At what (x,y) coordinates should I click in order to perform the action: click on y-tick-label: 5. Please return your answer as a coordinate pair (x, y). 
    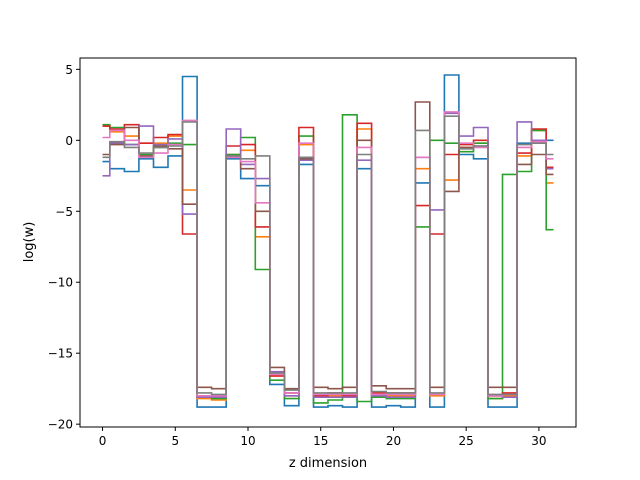
    Looking at the image, I should click on (69, 70).